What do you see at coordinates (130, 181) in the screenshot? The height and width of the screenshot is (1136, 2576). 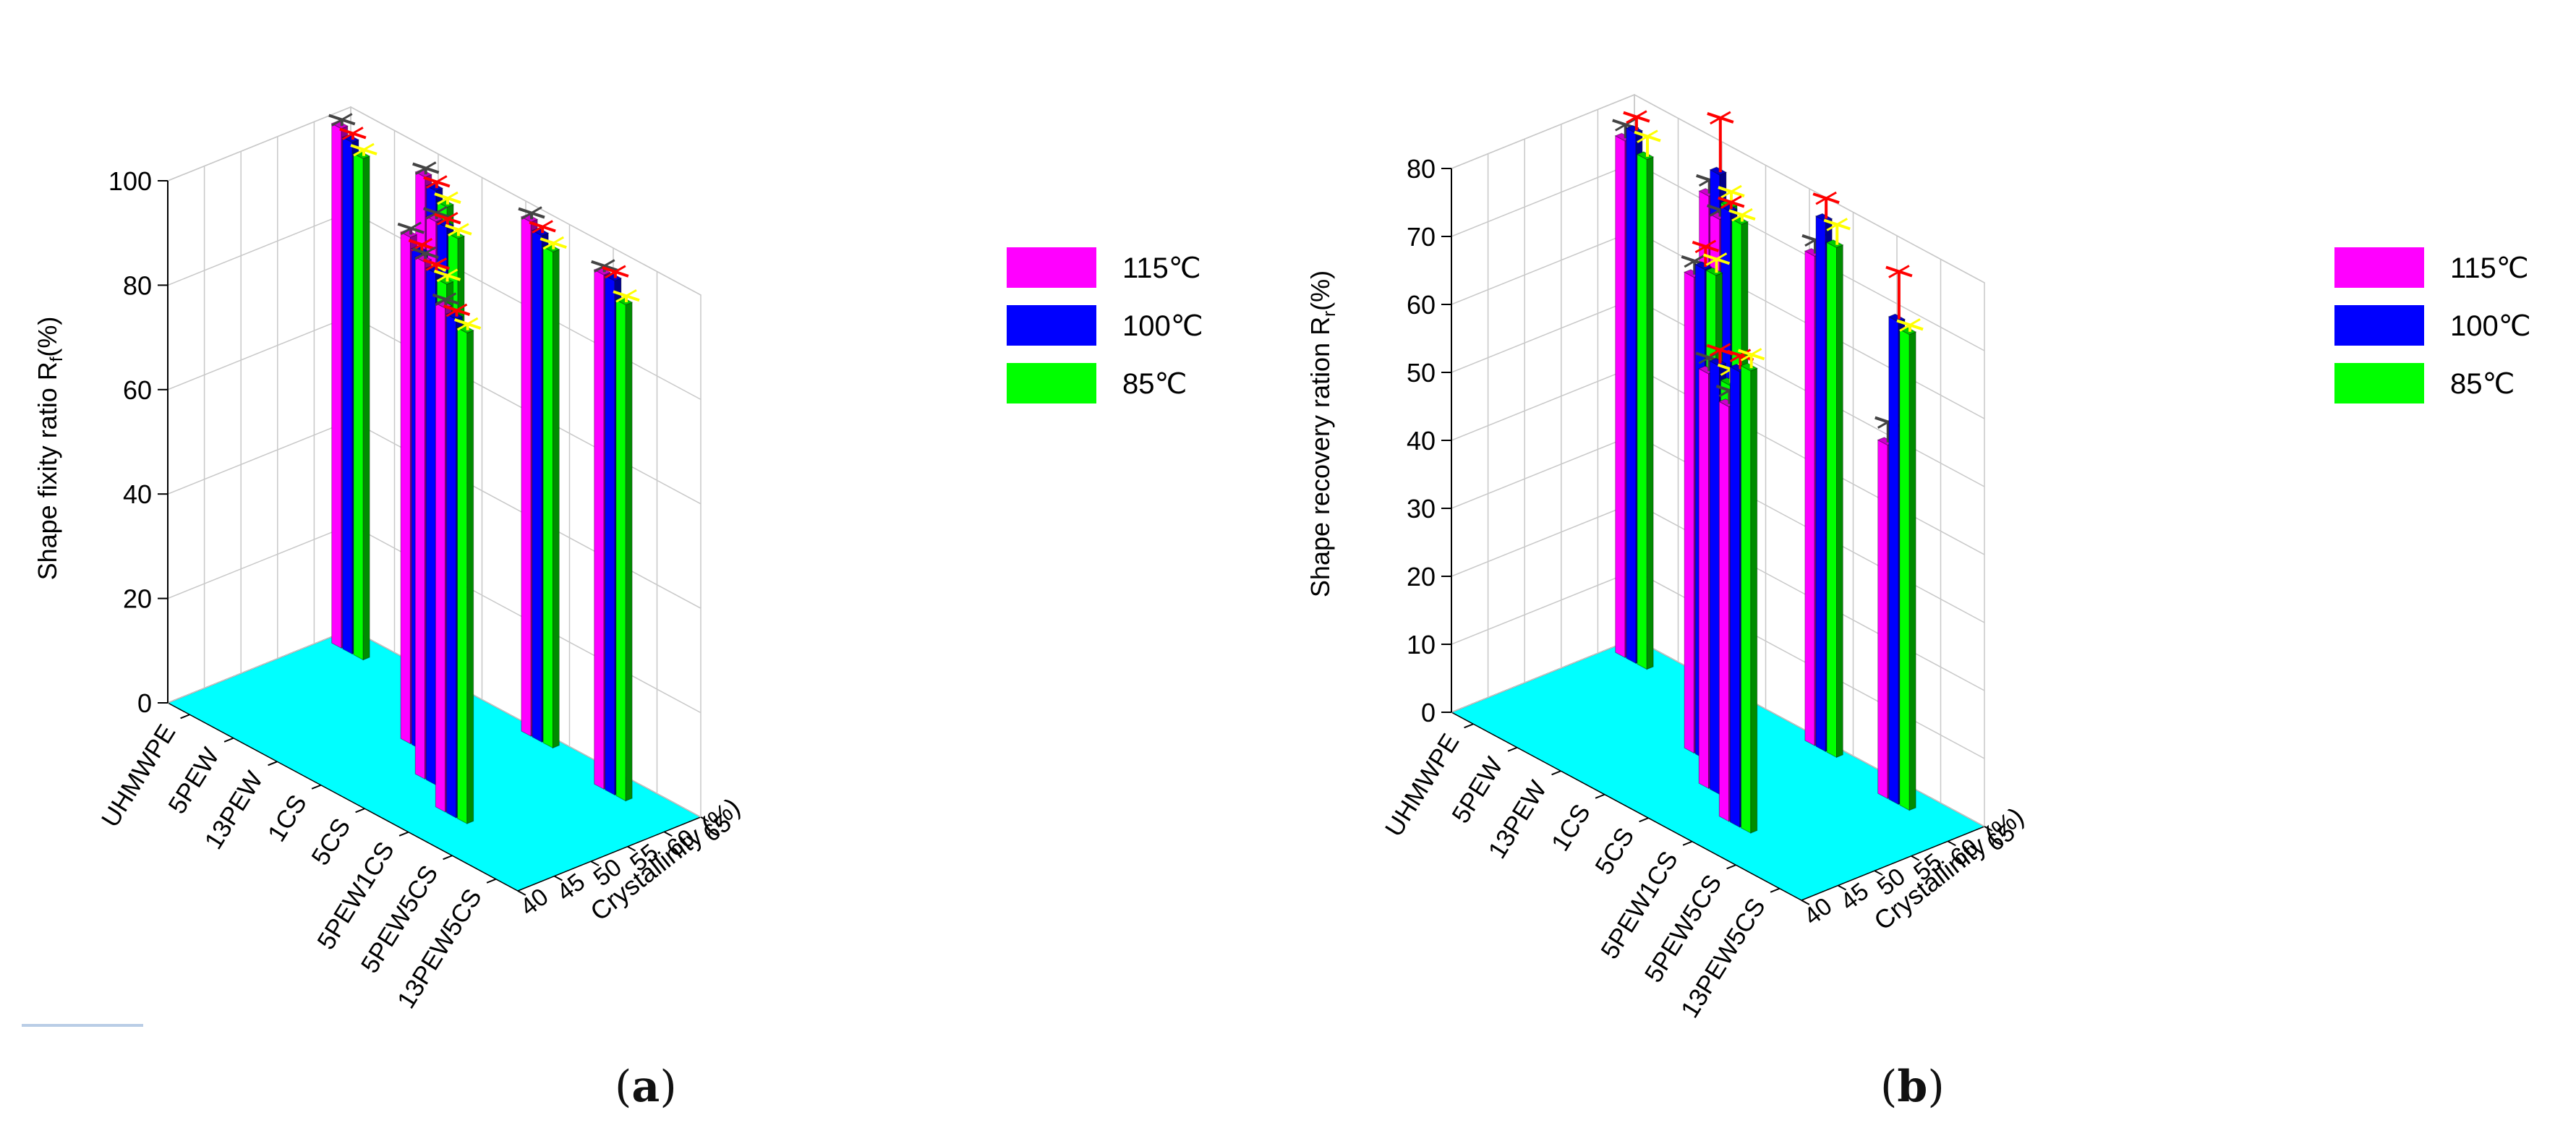 I see `z-tick-label: 100` at bounding box center [130, 181].